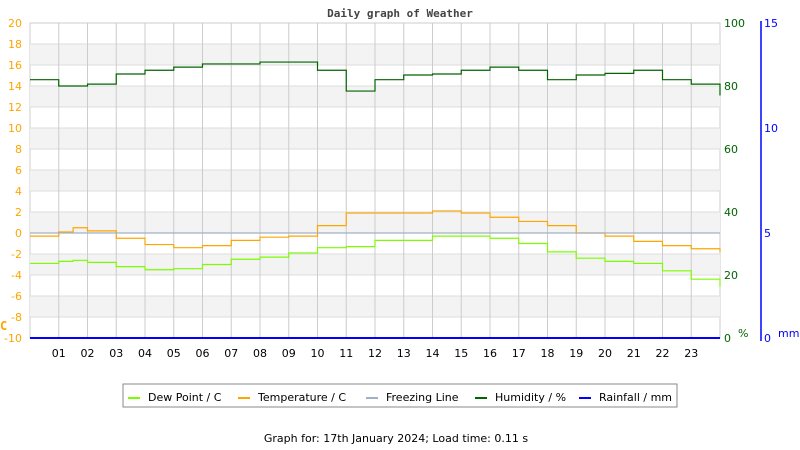  I want to click on left-tick-label: 20, so click(15, 23).